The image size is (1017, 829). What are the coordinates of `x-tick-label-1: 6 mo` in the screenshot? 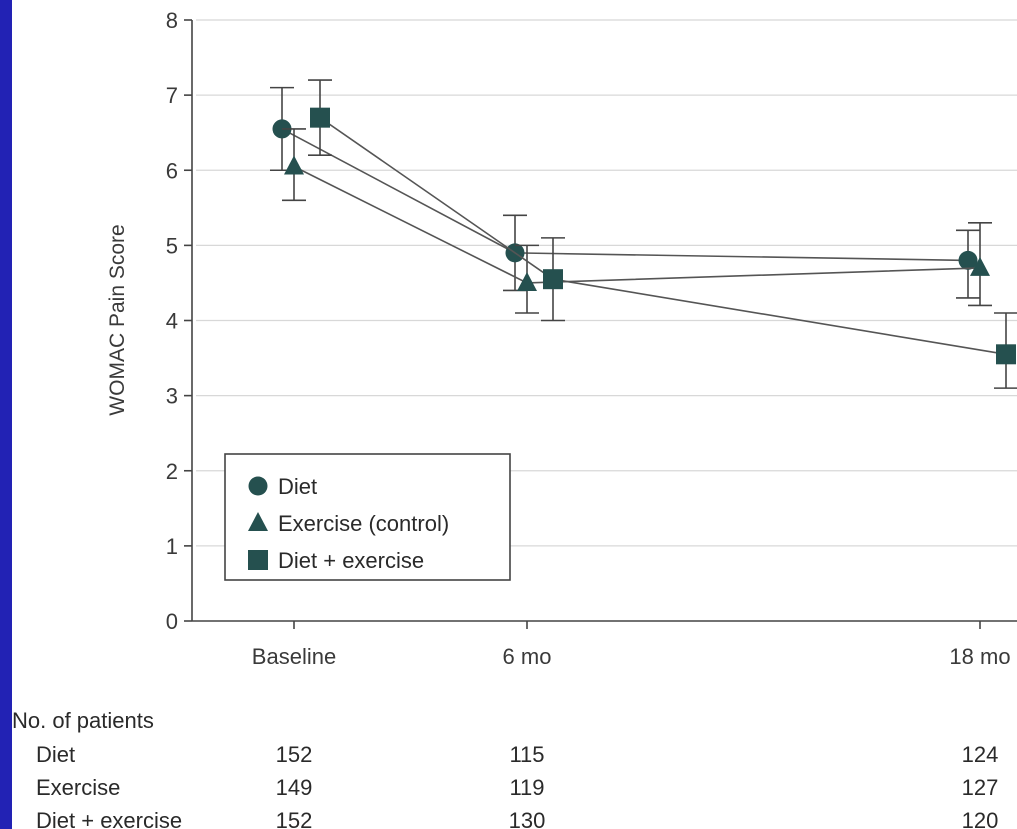 It's located at (527, 656).